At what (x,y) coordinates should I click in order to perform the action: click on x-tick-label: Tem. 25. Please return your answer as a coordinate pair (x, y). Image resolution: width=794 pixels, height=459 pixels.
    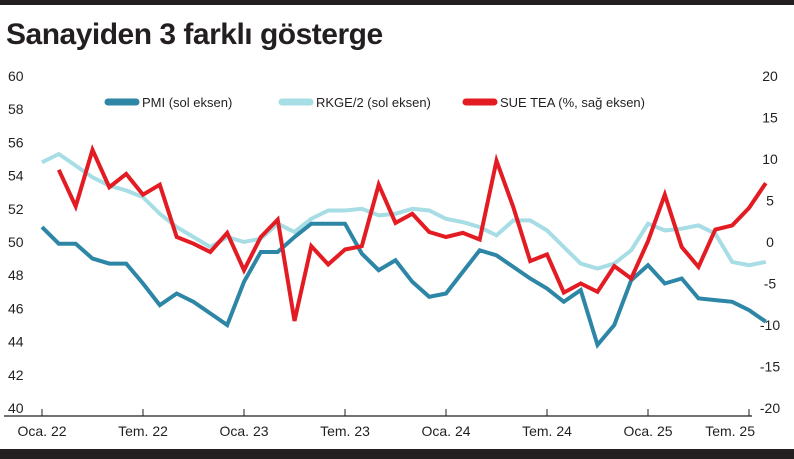
    Looking at the image, I should click on (730, 431).